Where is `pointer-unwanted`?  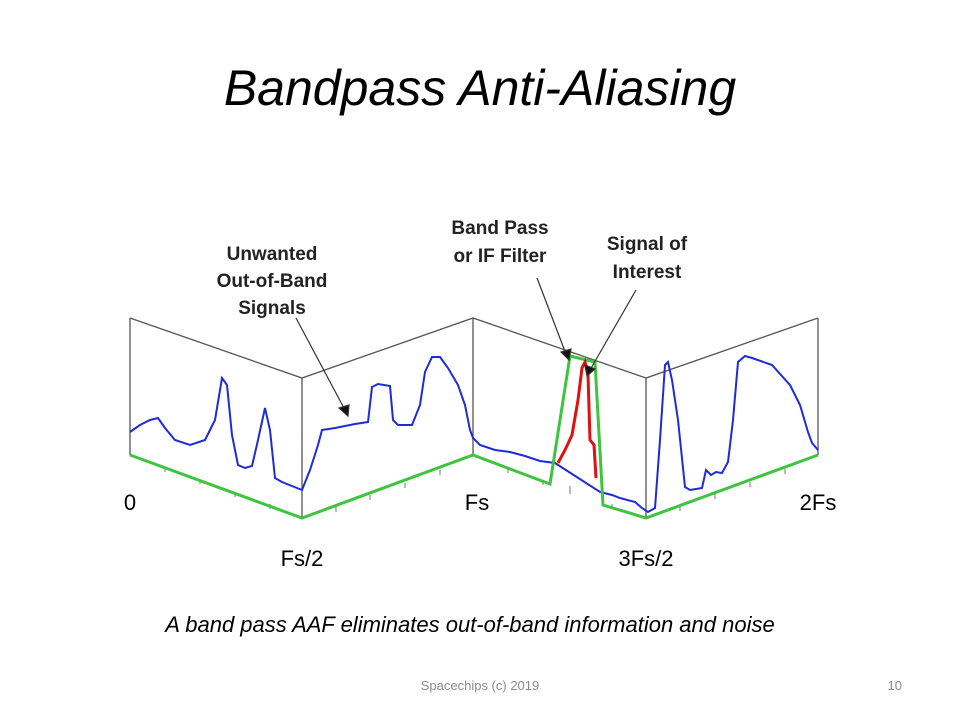
pointer-unwanted is located at coordinates (320, 364).